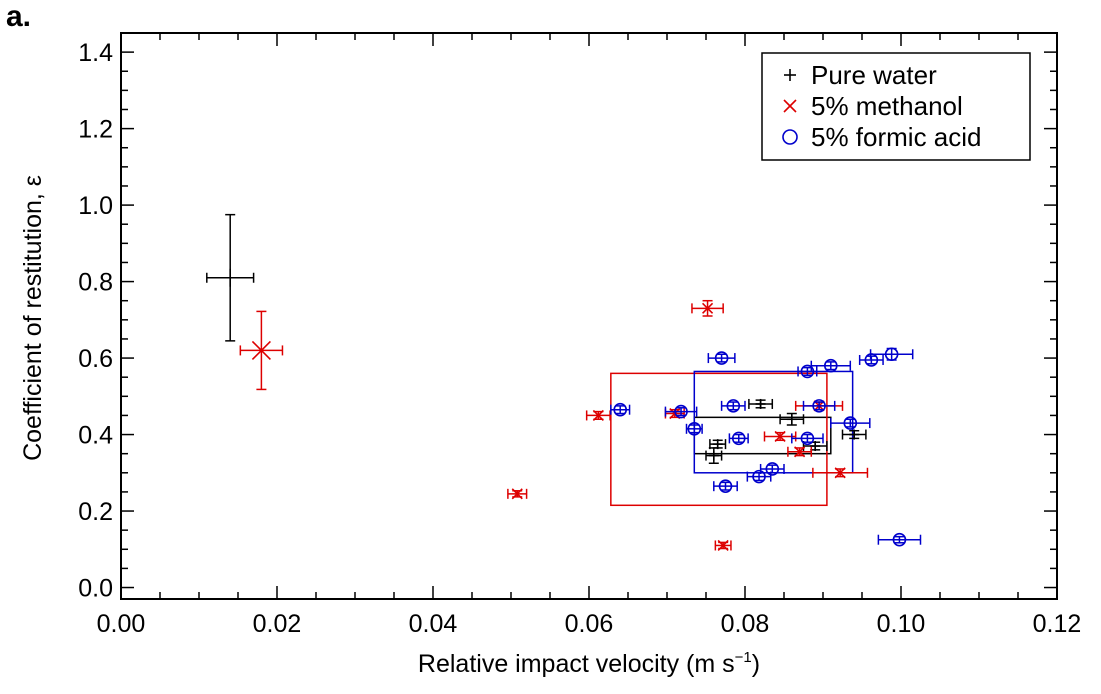 The height and width of the screenshot is (694, 1101). What do you see at coordinates (95, 53) in the screenshot?
I see `y-tick-label: 1.4` at bounding box center [95, 53].